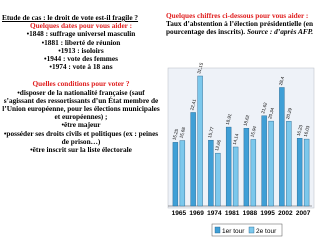  Describe the element at coordinates (247, 230) in the screenshot. I see `legend-box` at that location.